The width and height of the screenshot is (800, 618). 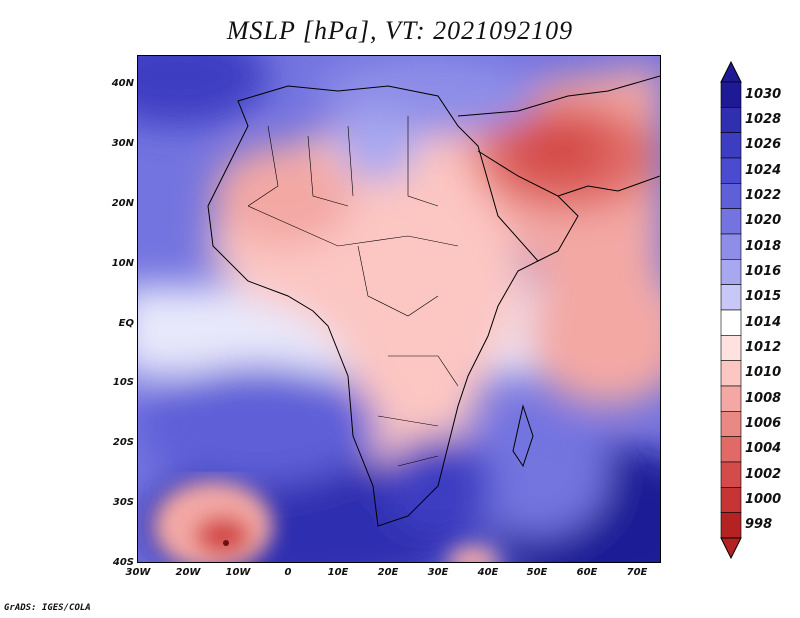 I want to click on map-title: MSLP [hPa], VT: 2021092109, so click(x=400, y=30).